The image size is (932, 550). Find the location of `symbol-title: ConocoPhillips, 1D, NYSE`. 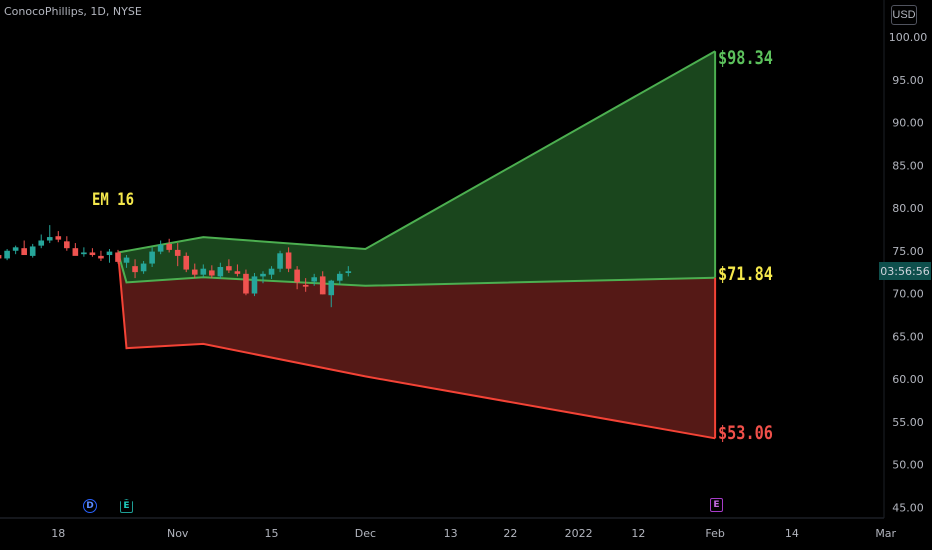

symbol-title: ConocoPhillips, 1D, NYSE is located at coordinates (73, 11).